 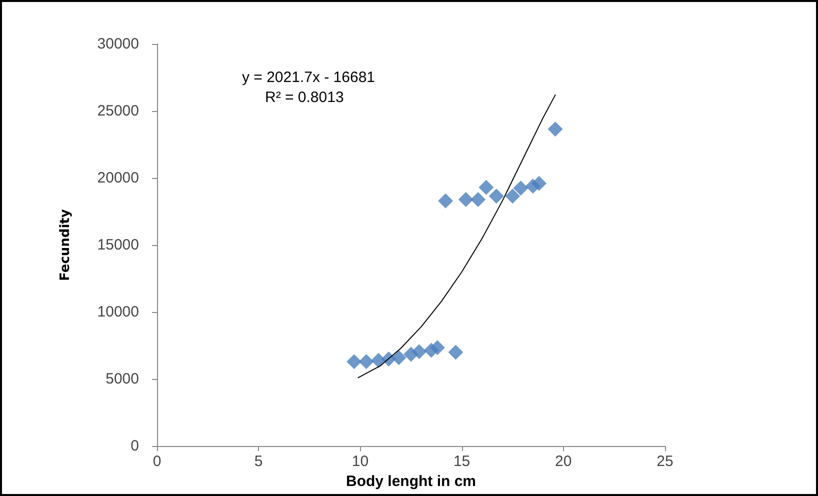 I want to click on y-tick-label: 25000, so click(x=118, y=111).